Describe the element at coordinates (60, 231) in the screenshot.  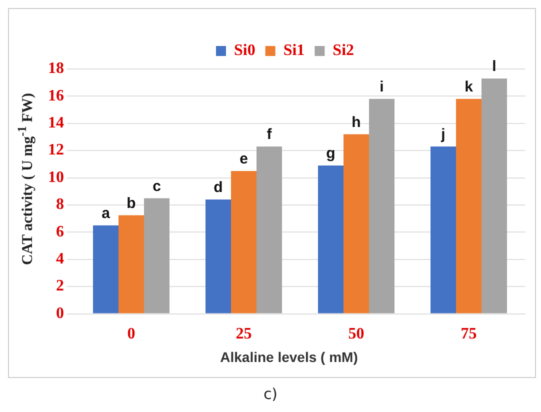
I see `y-tick-label: 6` at that location.